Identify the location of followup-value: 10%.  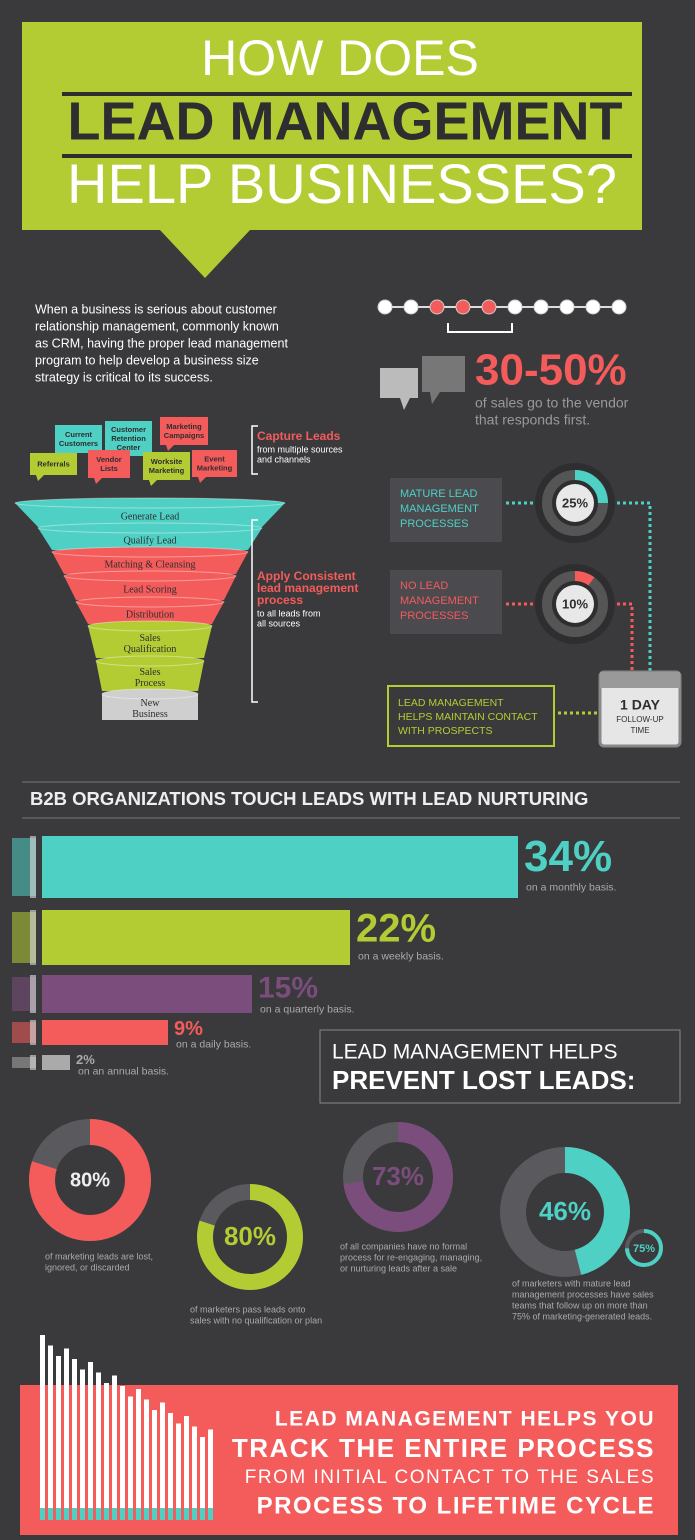
(575, 603).